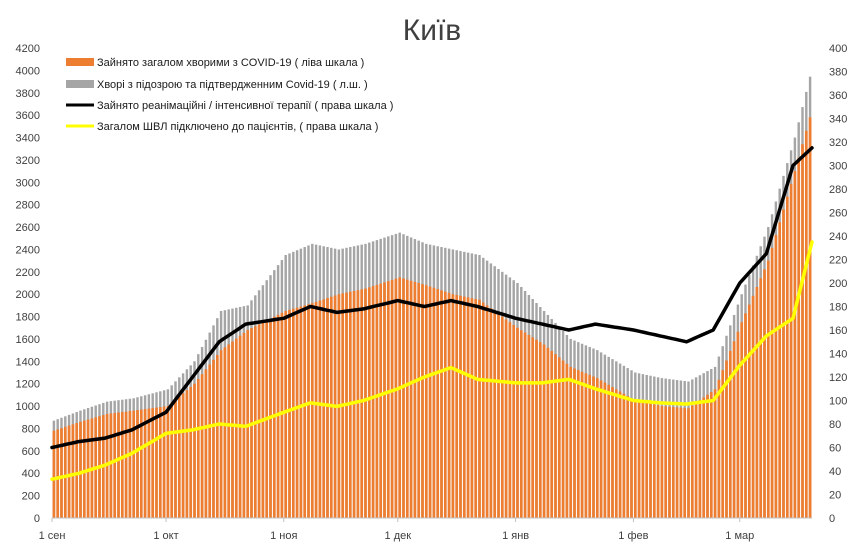 This screenshot has height=559, width=861. What do you see at coordinates (398, 536) in the screenshot?
I see `x-tick-label: 1 дек` at bounding box center [398, 536].